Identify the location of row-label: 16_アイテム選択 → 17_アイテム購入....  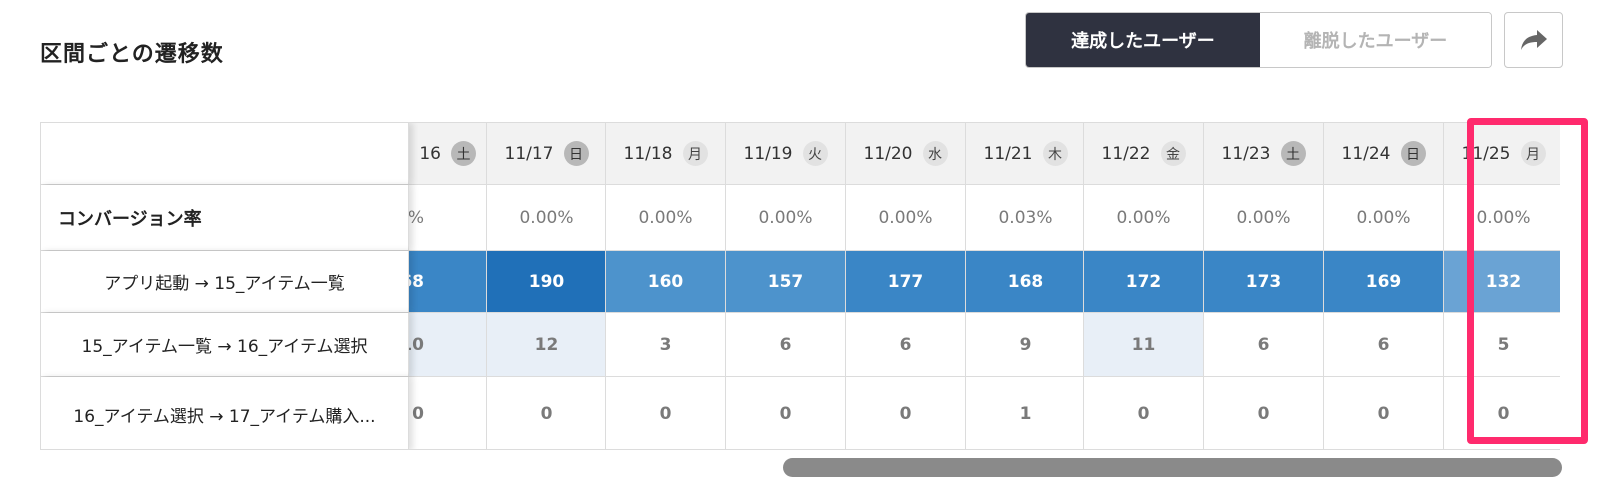
(224, 413).